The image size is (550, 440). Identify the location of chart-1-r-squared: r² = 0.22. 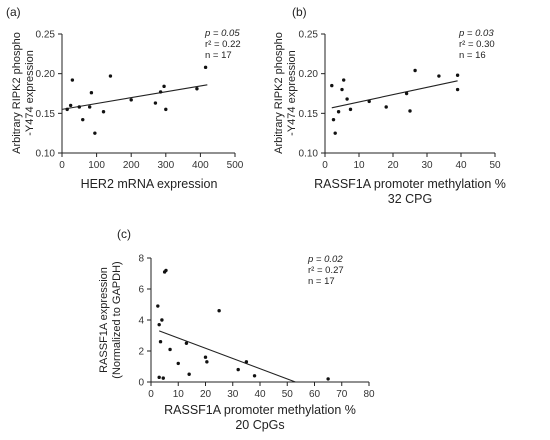
(223, 44).